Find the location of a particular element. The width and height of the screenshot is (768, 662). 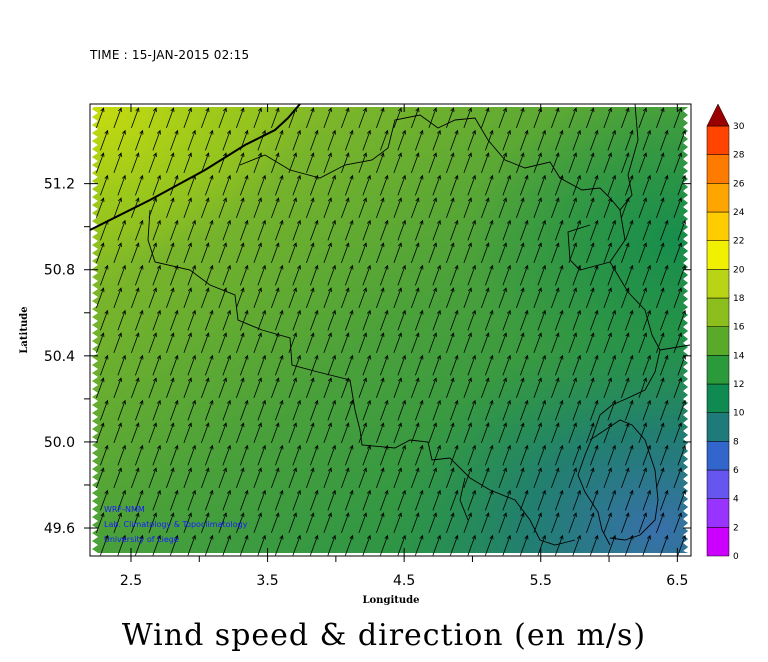

colorbar-label: 26 is located at coordinates (739, 184).